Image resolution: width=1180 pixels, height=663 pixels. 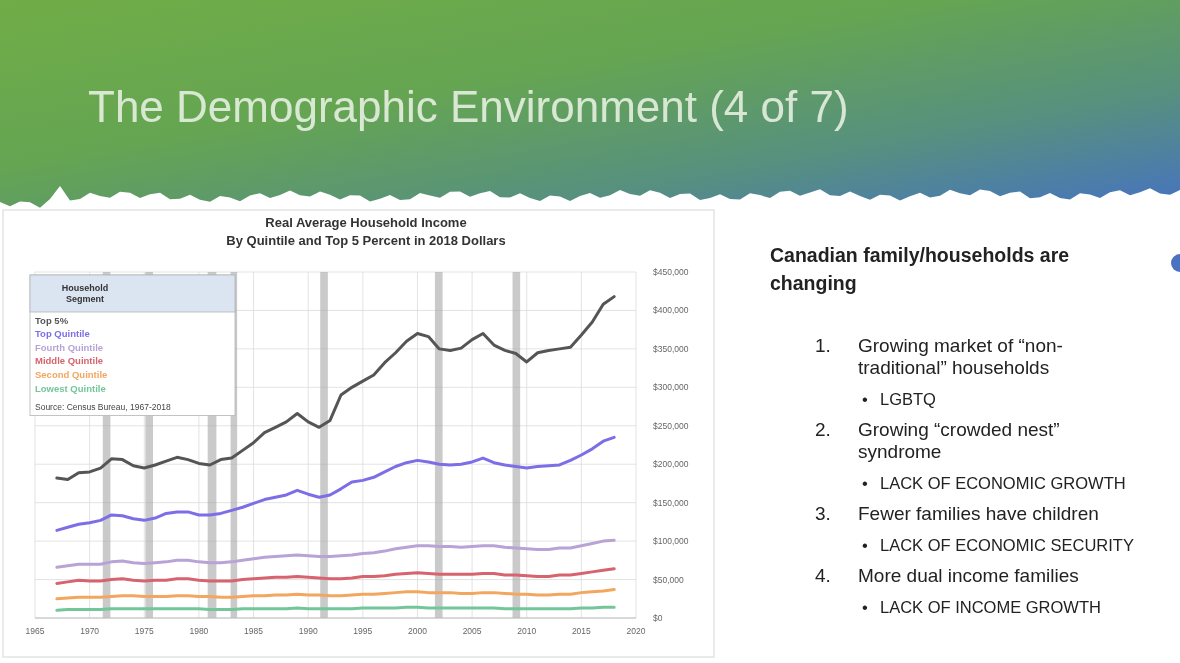 What do you see at coordinates (199, 631) in the screenshot?
I see `x-tick-label: 1980` at bounding box center [199, 631].